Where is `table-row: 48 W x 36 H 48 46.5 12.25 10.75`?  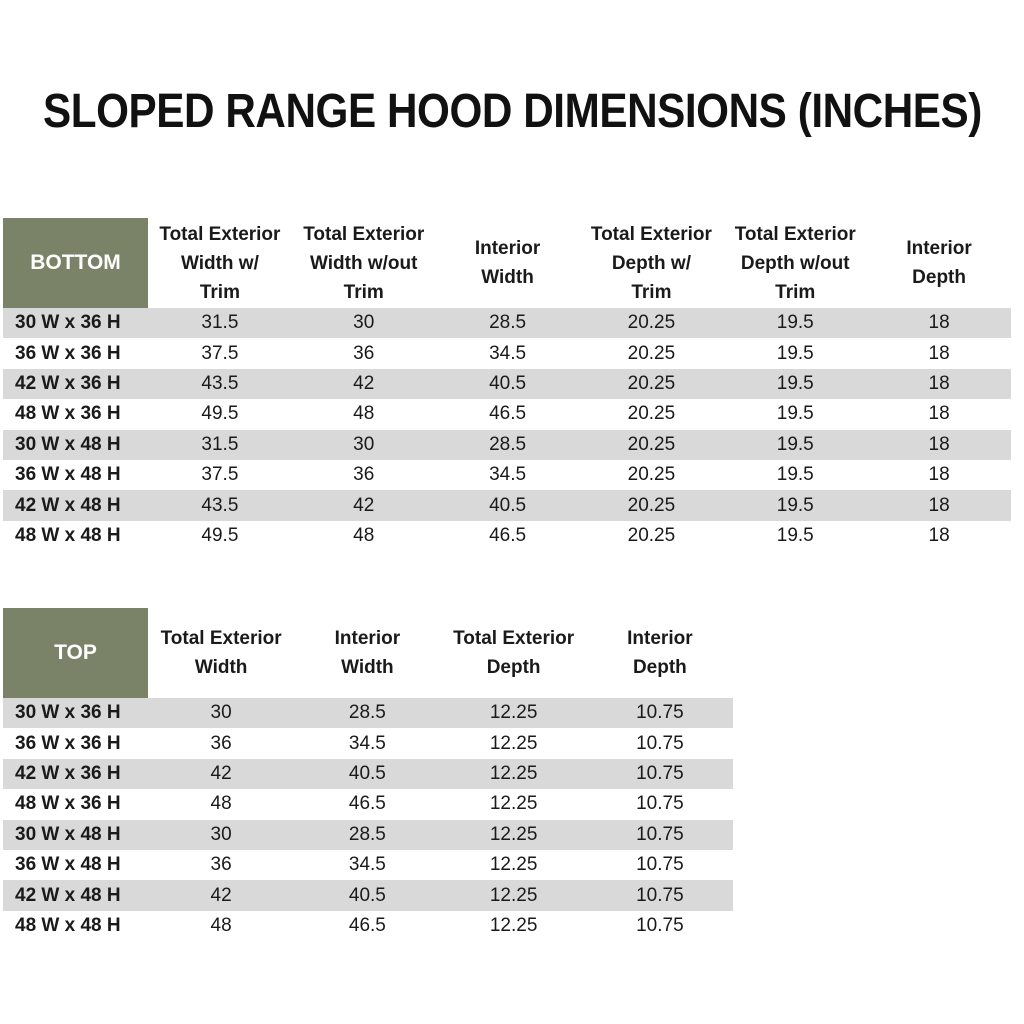 table-row: 48 W x 36 H 48 46.5 12.25 10.75 is located at coordinates (368, 804).